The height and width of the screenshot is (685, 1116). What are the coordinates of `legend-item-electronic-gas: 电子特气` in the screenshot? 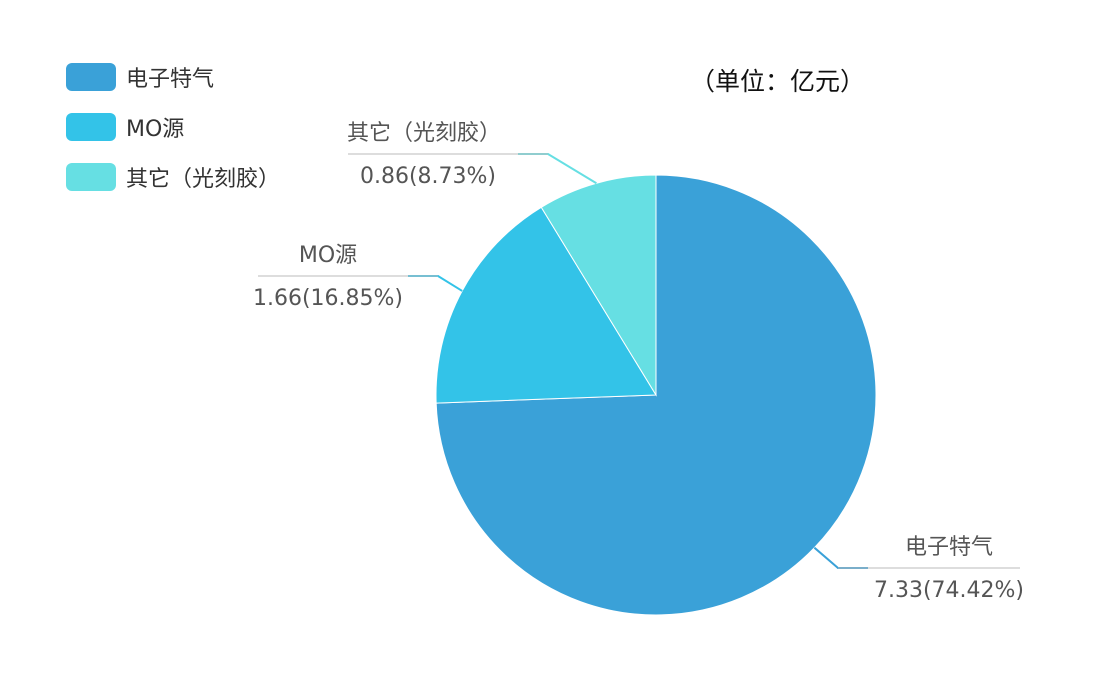 It's located at (173, 77).